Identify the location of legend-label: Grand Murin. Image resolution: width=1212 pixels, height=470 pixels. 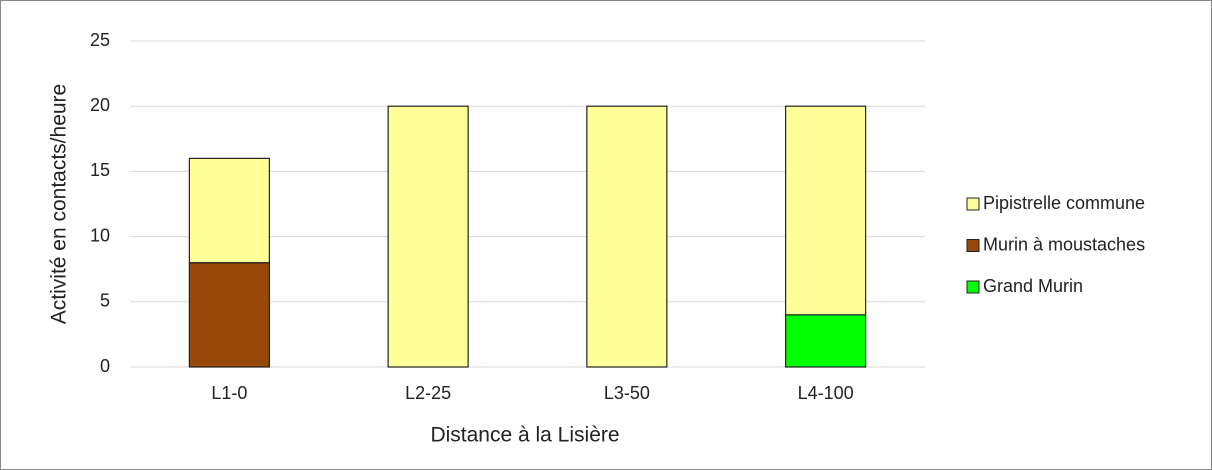
(1033, 286).